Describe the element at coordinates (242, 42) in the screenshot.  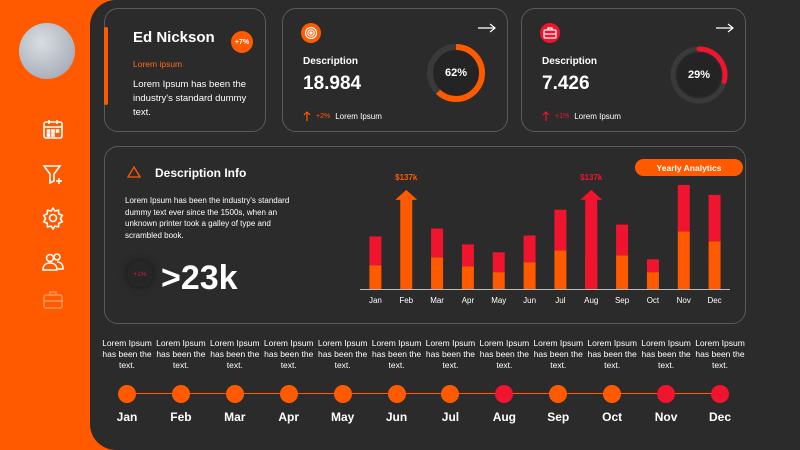
I see `profile-badge: +7%` at that location.